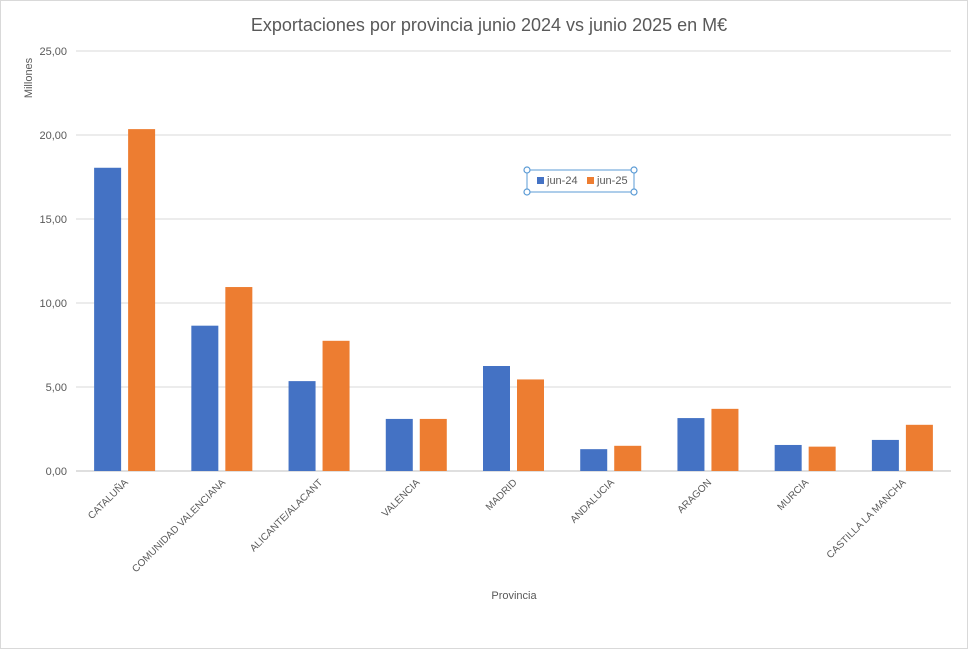 Image resolution: width=968 pixels, height=650 pixels. I want to click on x-category-label: CATALUÑA, so click(108, 499).